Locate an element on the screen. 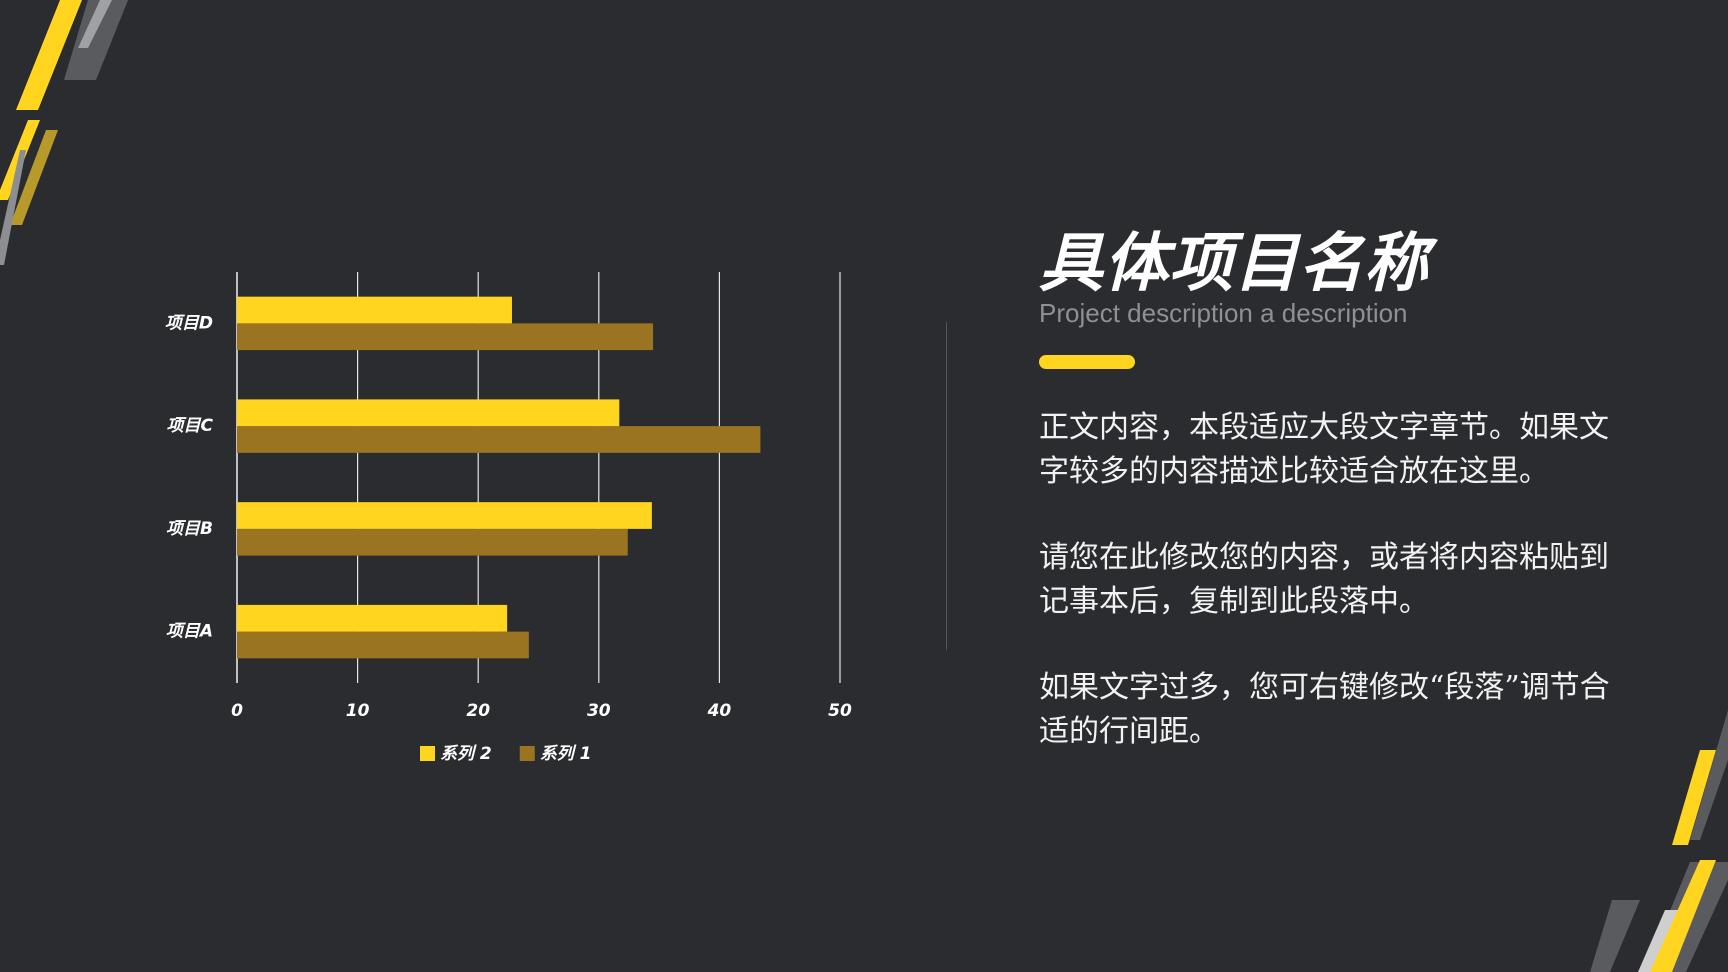 This screenshot has height=972, width=1728. paragraph: 如果文字过多，您可右键修改“段落”调节合适的行间距。 is located at coordinates (1324, 709).